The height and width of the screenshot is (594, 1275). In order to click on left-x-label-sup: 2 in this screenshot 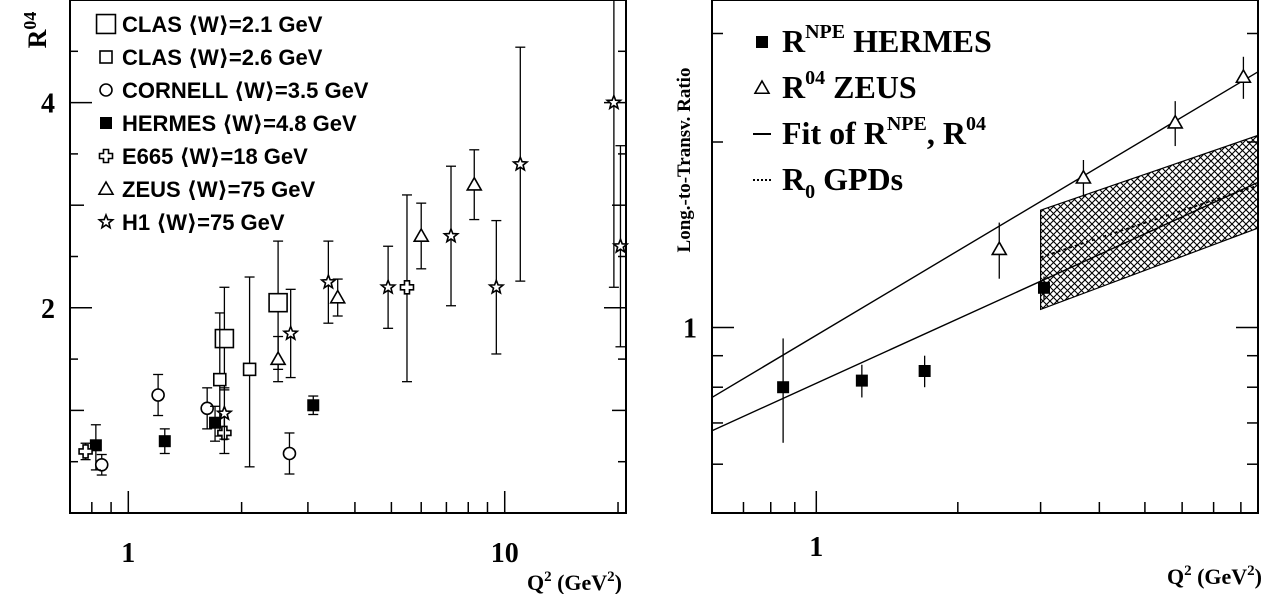, I will do `click(548, 577)`.